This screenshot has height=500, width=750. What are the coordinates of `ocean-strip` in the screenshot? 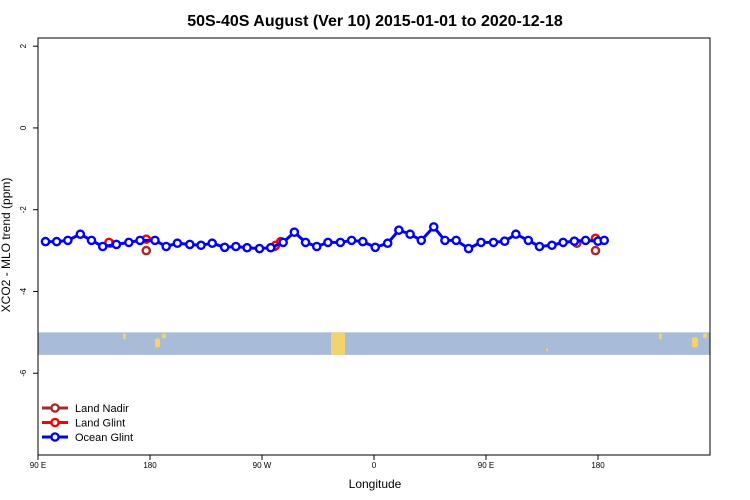 It's located at (374, 343).